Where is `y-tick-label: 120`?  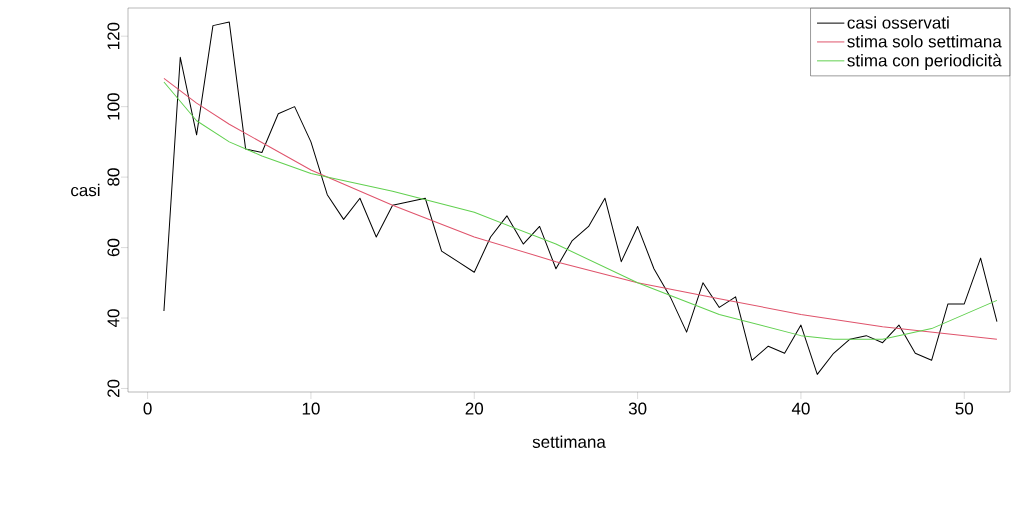 y-tick-label: 120 is located at coordinates (113, 36).